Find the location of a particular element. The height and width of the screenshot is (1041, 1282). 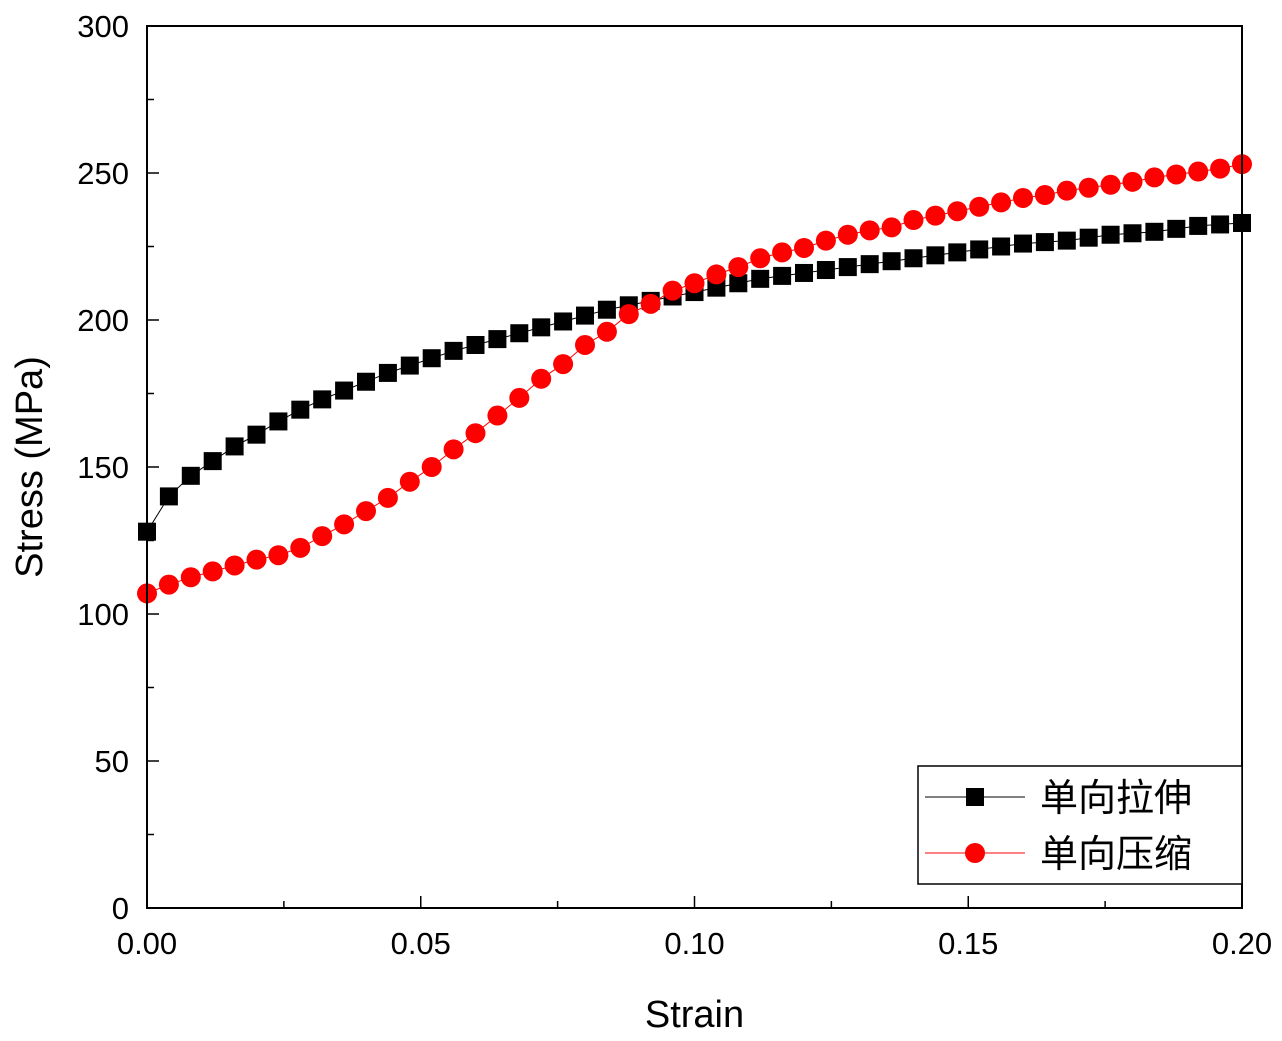

y-tick-label: 200 is located at coordinates (103, 320).